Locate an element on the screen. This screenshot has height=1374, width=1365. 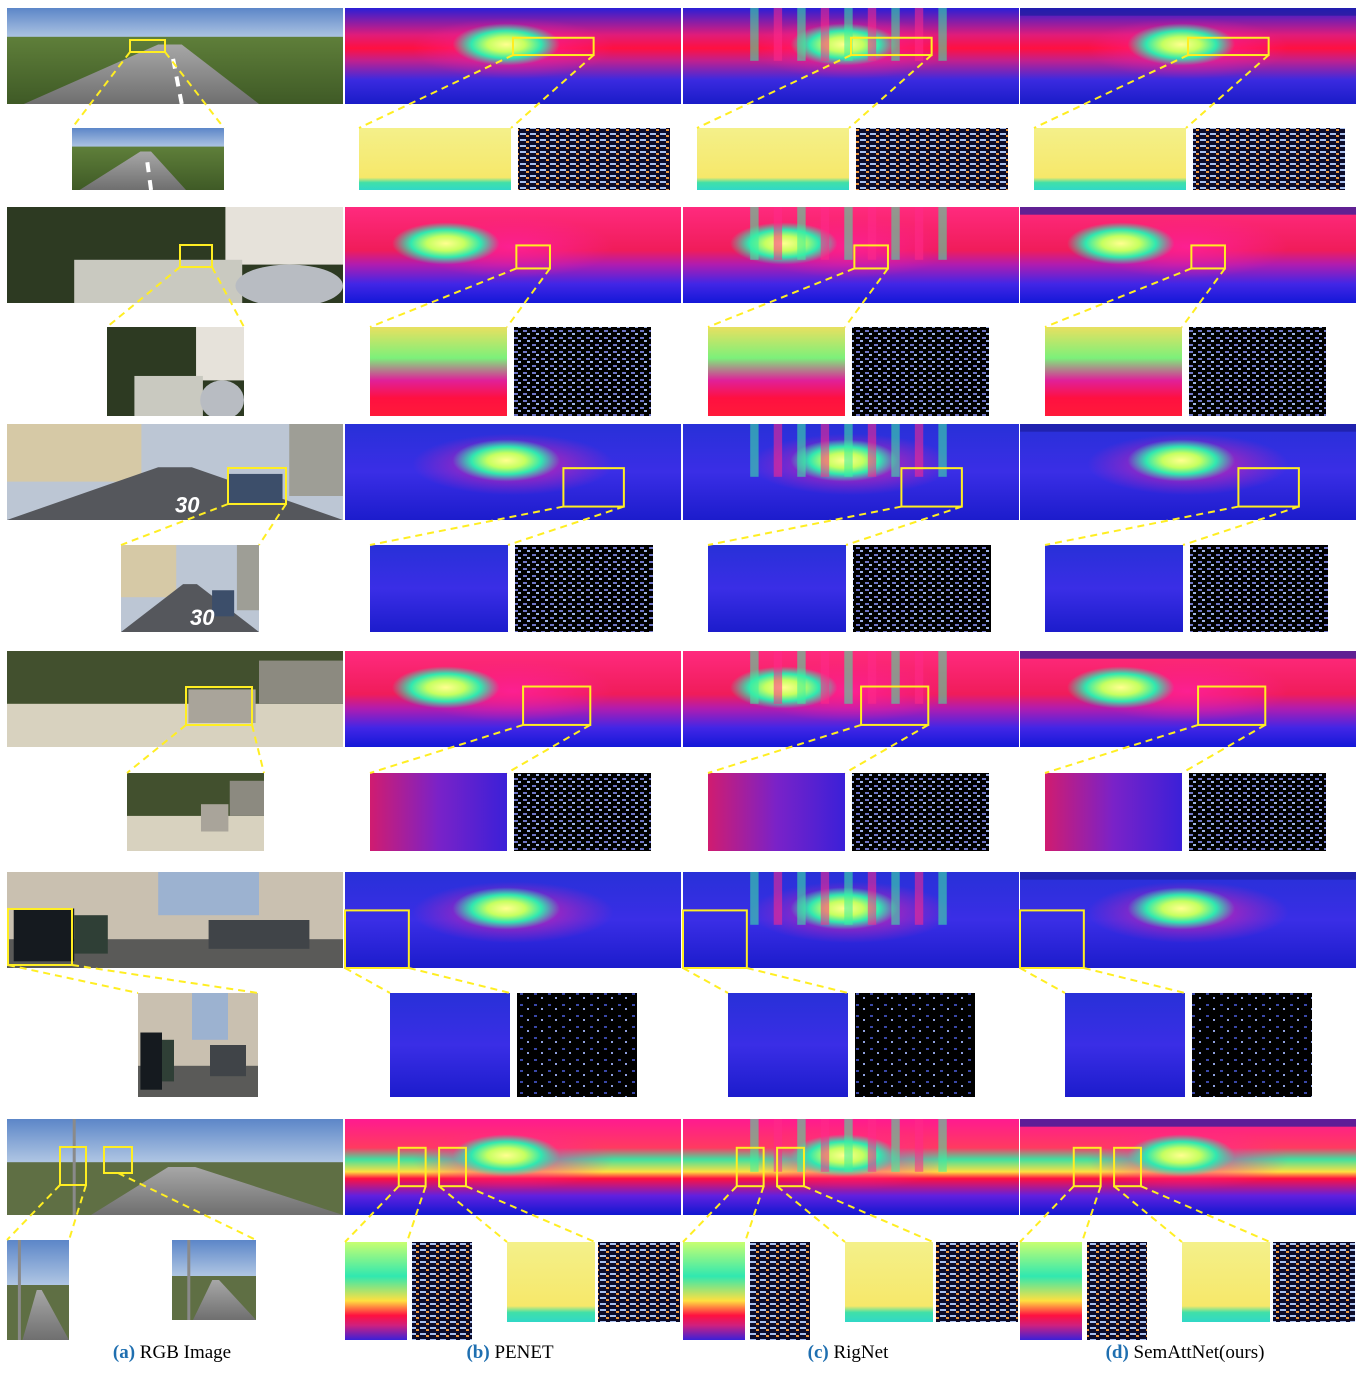
caption-label: RGB Image is located at coordinates (185, 1352).